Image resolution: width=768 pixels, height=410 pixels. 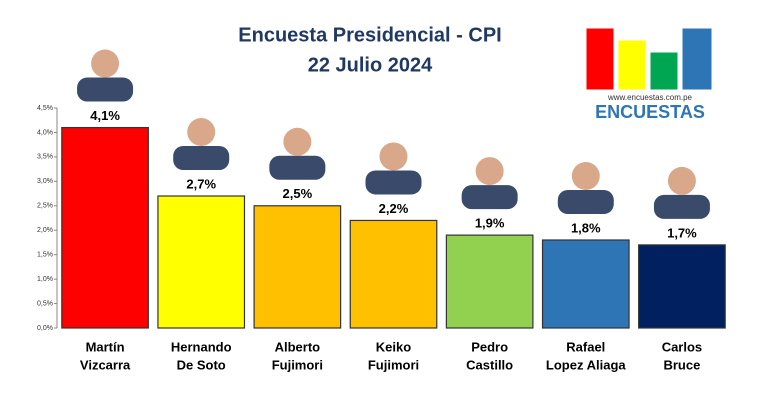 What do you see at coordinates (105, 115) in the screenshot?
I see `value-label: 4,1%` at bounding box center [105, 115].